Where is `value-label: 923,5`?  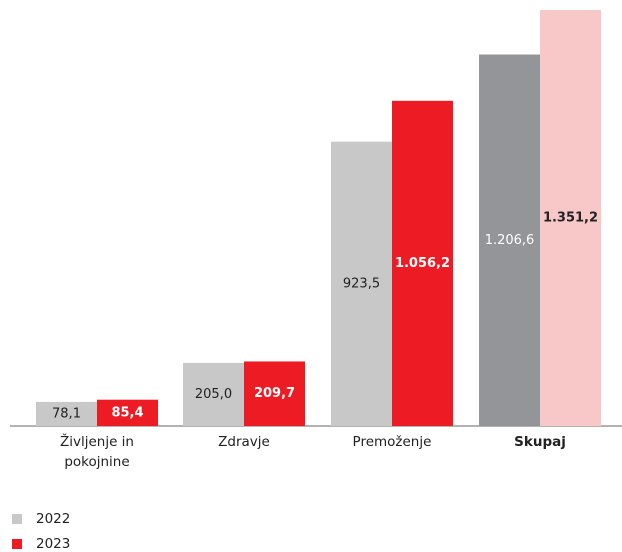 value-label: 923,5 is located at coordinates (361, 283).